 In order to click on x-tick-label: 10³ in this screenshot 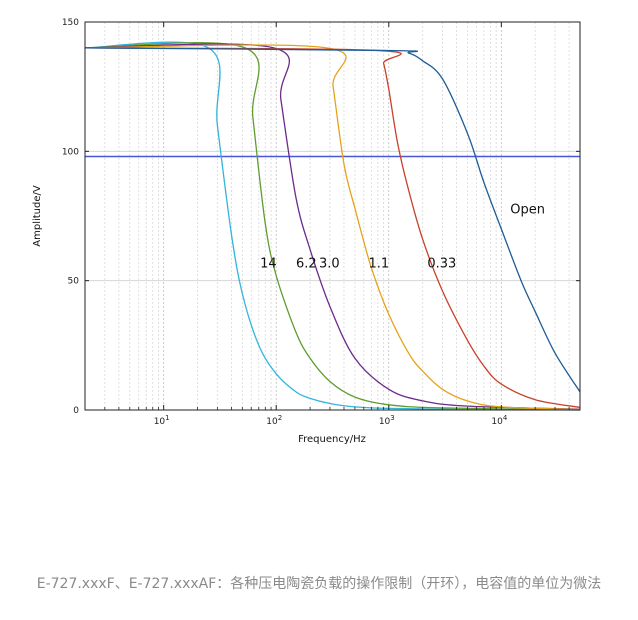, I will do `click(387, 420)`.